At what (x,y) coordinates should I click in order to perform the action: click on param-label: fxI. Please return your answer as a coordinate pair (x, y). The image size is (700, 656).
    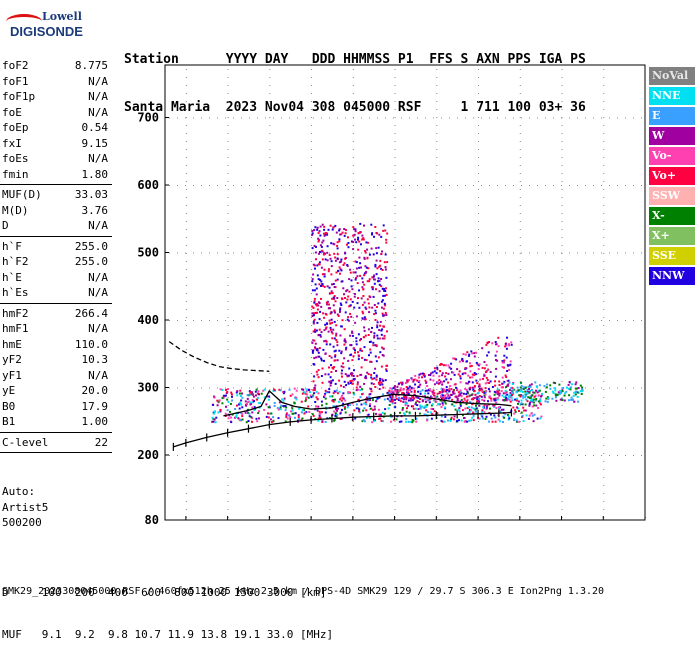
    Looking at the image, I should click on (12, 143).